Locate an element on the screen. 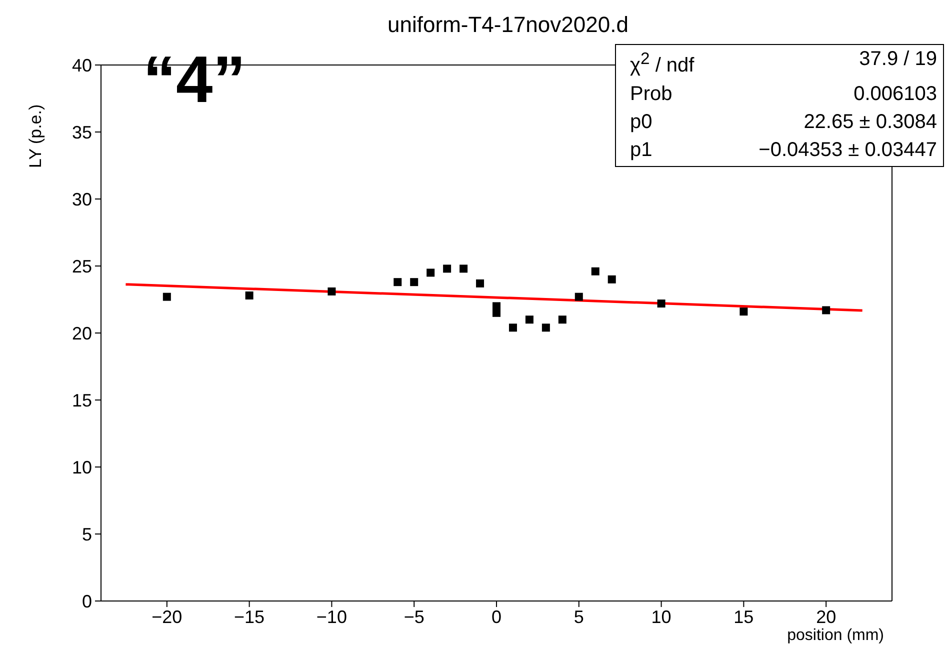  x-tick-label: 10 is located at coordinates (661, 616).